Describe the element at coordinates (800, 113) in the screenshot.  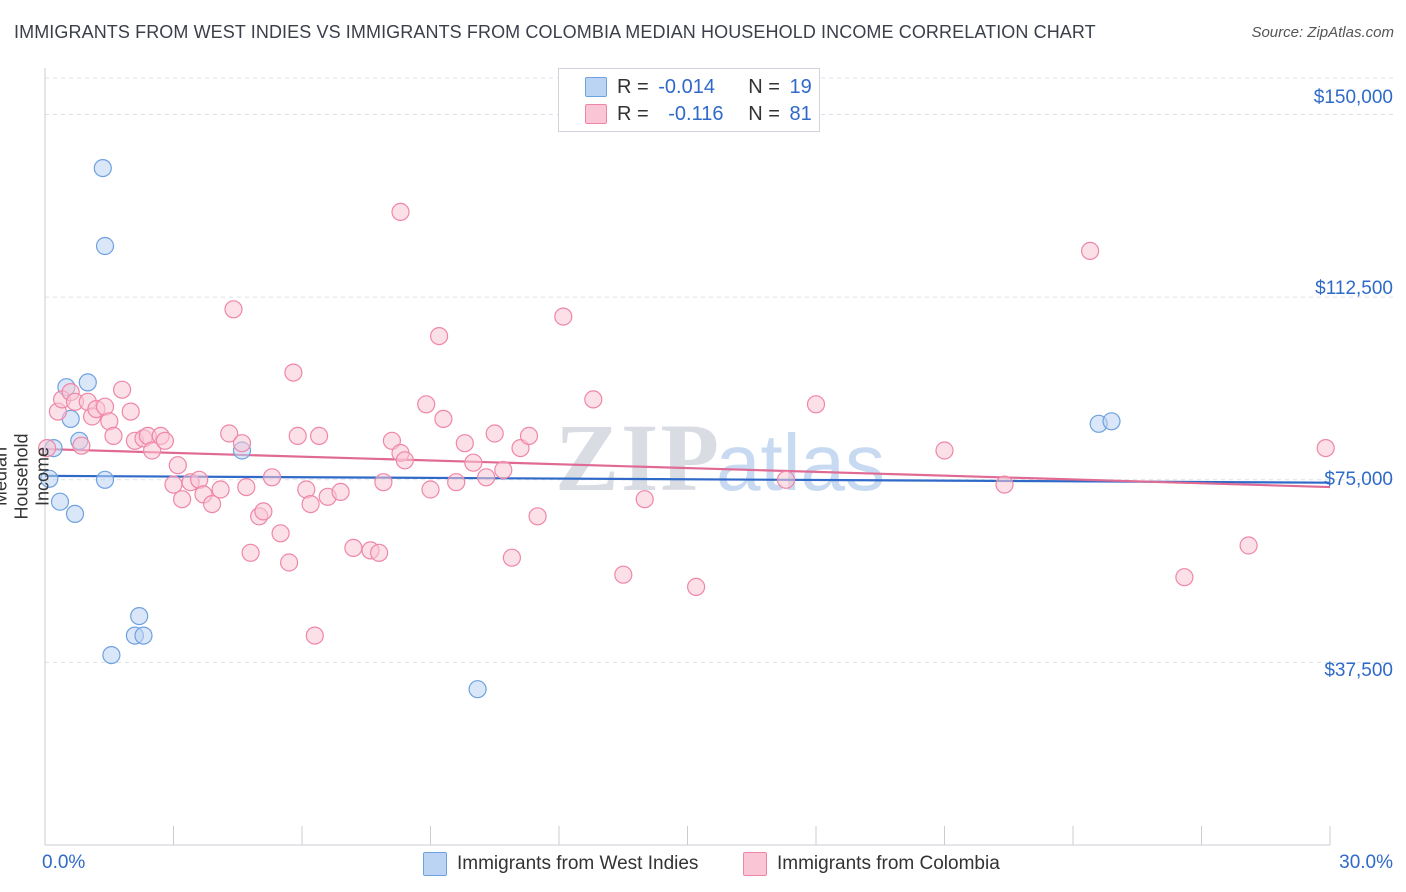
I see `legend-n-value-colombia: 81` at that location.